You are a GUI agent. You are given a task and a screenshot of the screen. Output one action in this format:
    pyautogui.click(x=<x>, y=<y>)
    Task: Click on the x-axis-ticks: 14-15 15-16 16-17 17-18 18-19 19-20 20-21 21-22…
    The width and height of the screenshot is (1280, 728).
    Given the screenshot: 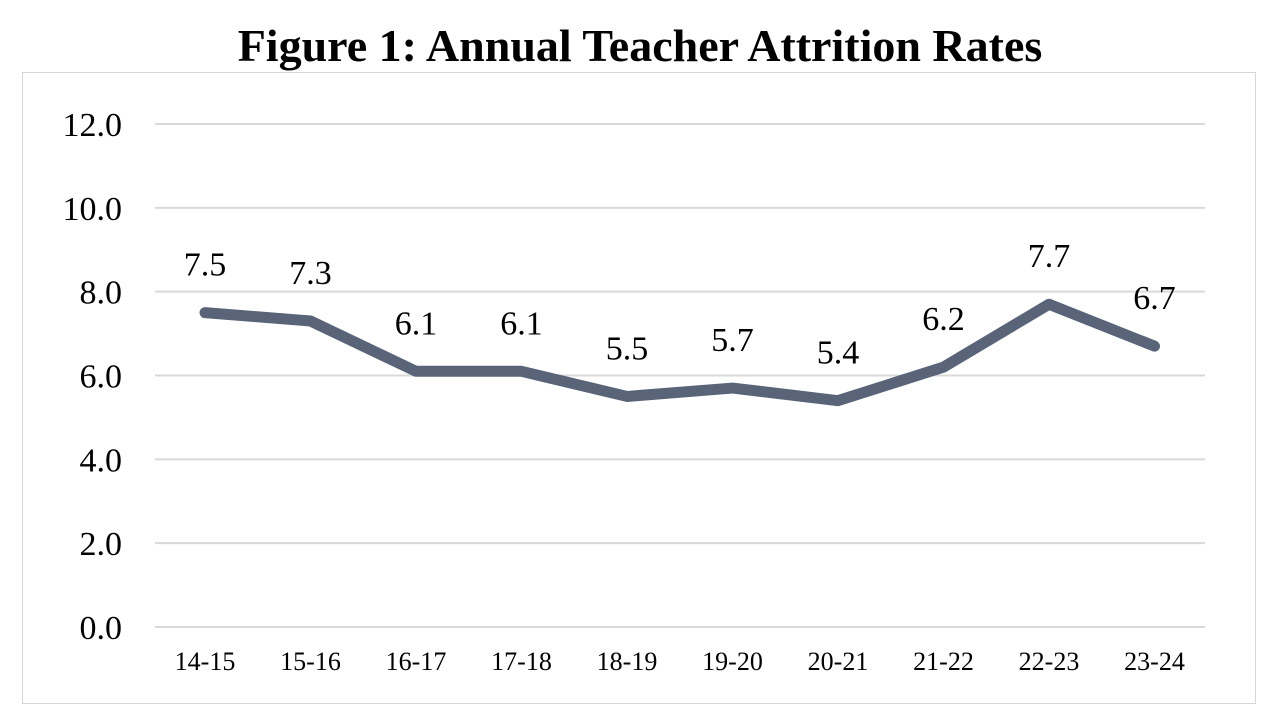 What is the action you would take?
    pyautogui.click(x=680, y=661)
    